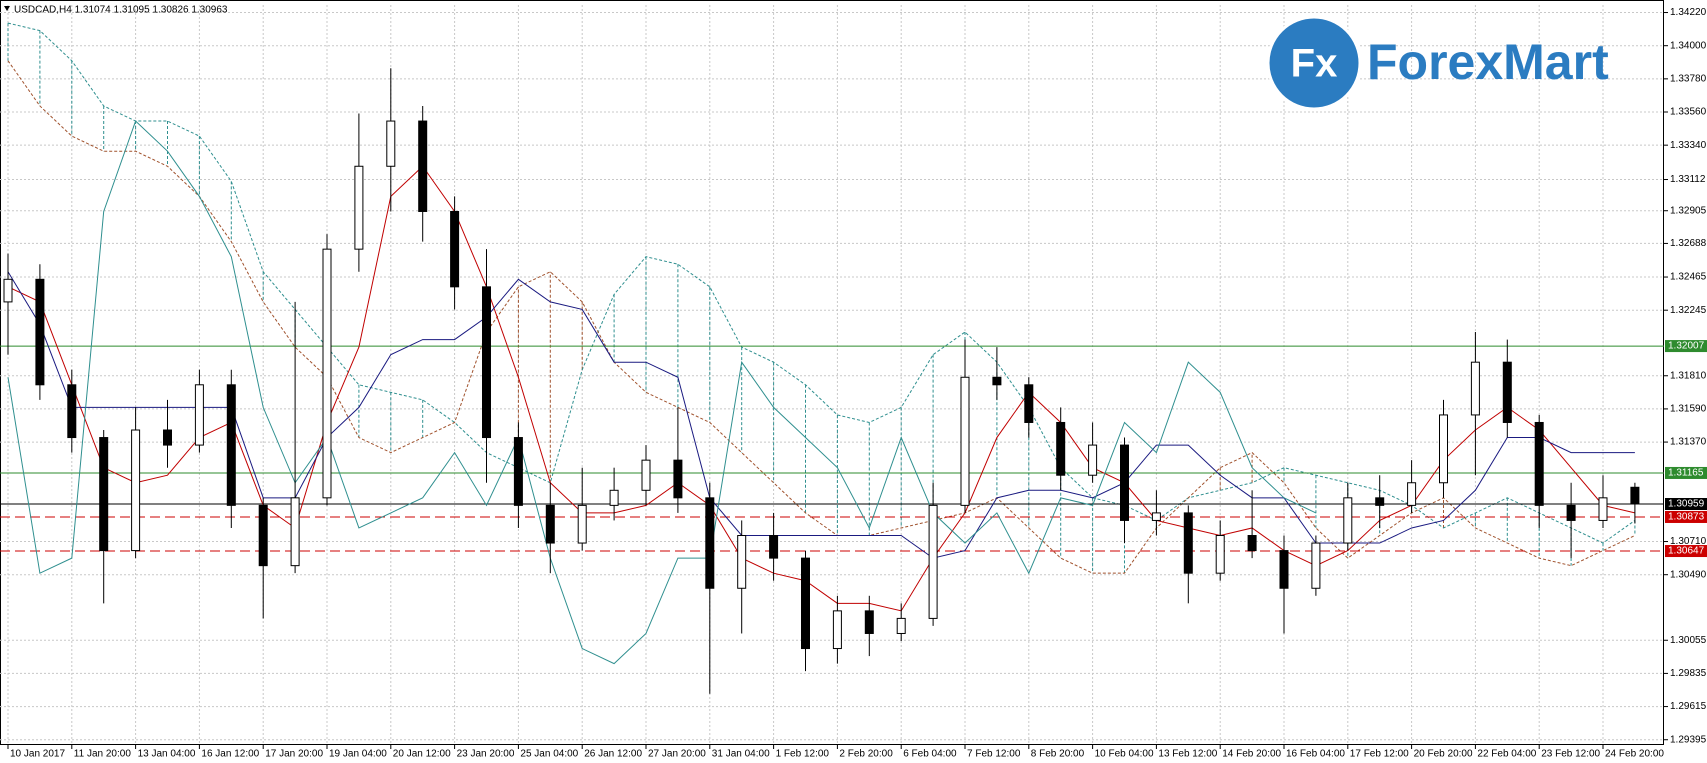  I want to click on x-tick-label: 31 Jan 04:00, so click(741, 754).